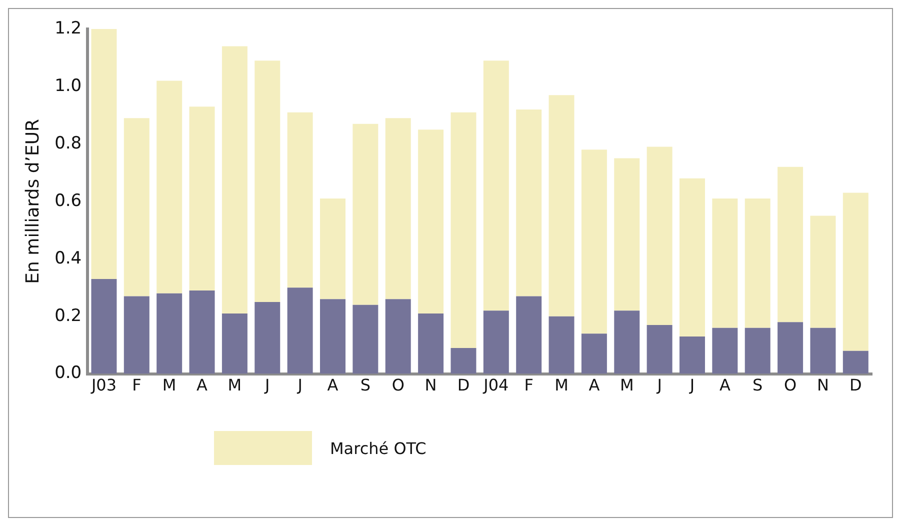 The height and width of the screenshot is (528, 903). I want to click on y-tick-label: 0.2, so click(68, 316).